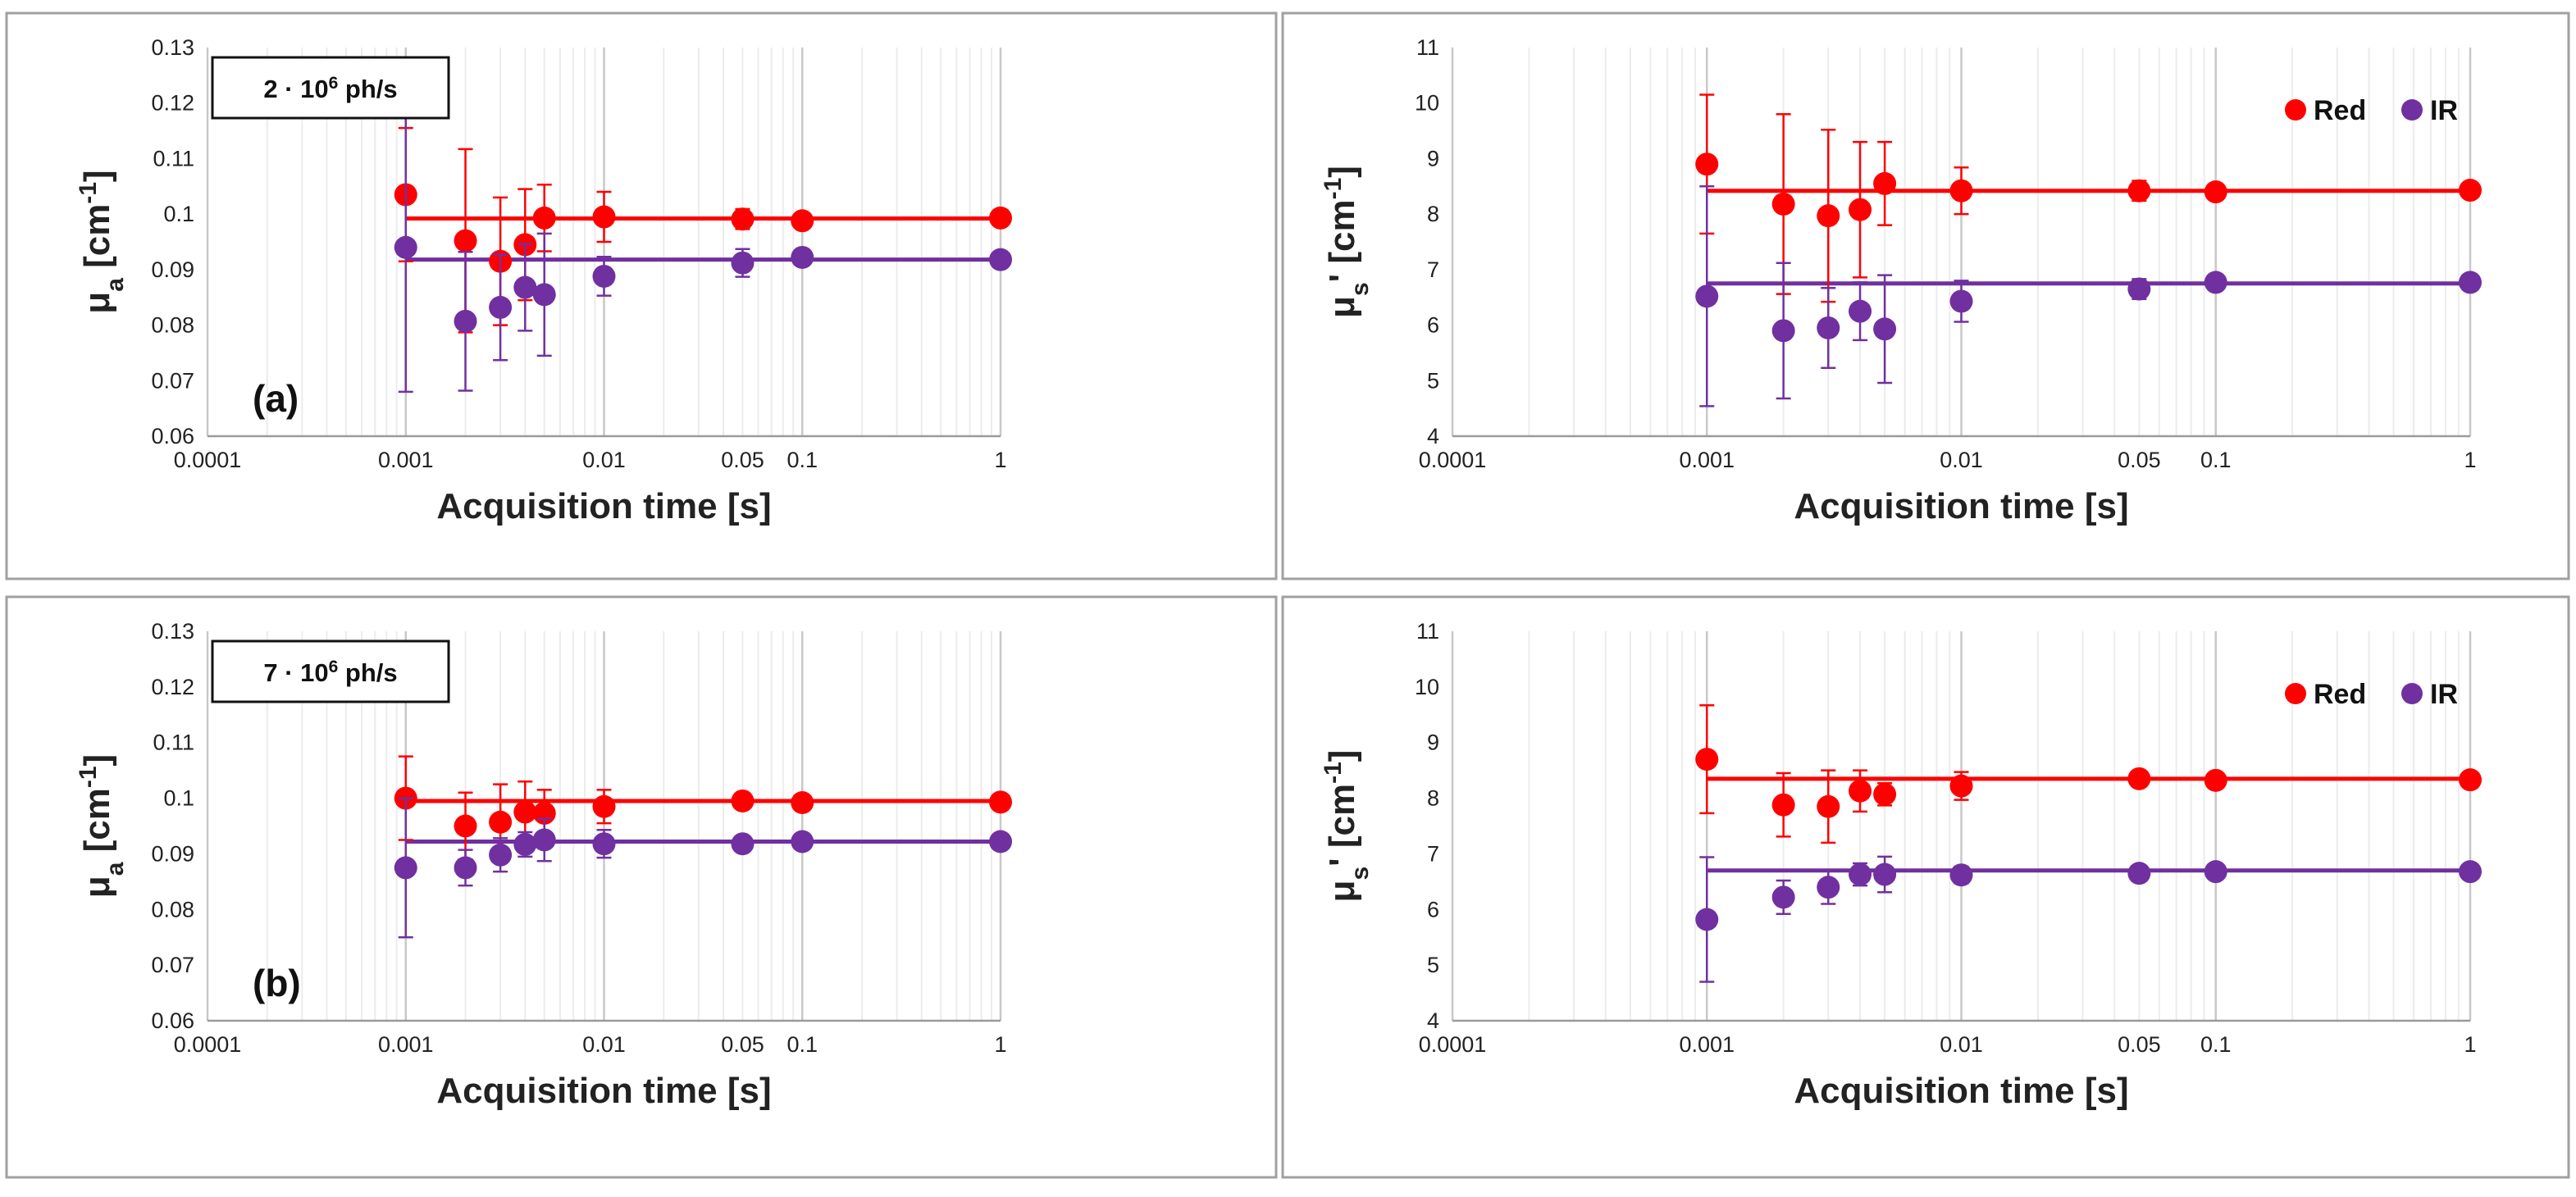  Describe the element at coordinates (1433, 436) in the screenshot. I see `y-tick-label: 4` at that location.